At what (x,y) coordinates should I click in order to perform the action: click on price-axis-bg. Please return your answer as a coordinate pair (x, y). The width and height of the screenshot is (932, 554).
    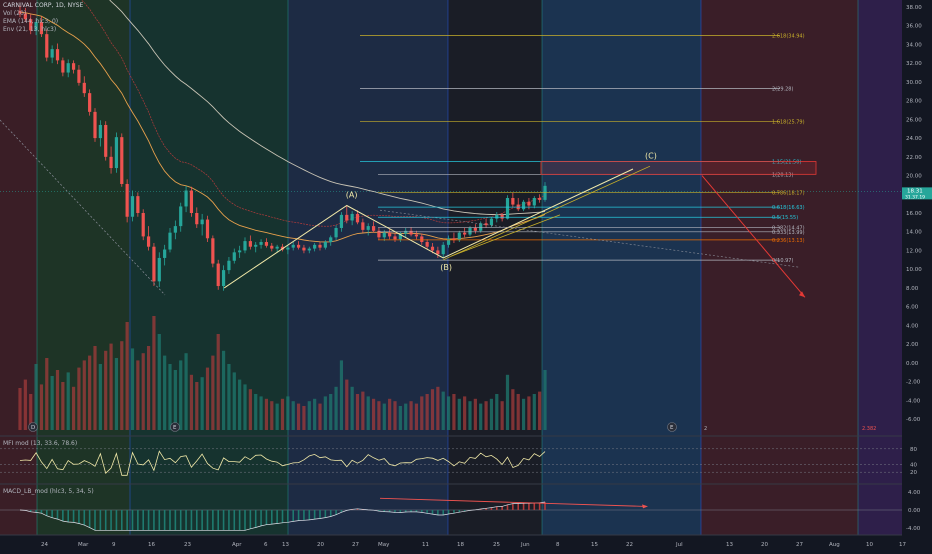
    Looking at the image, I should click on (917, 275).